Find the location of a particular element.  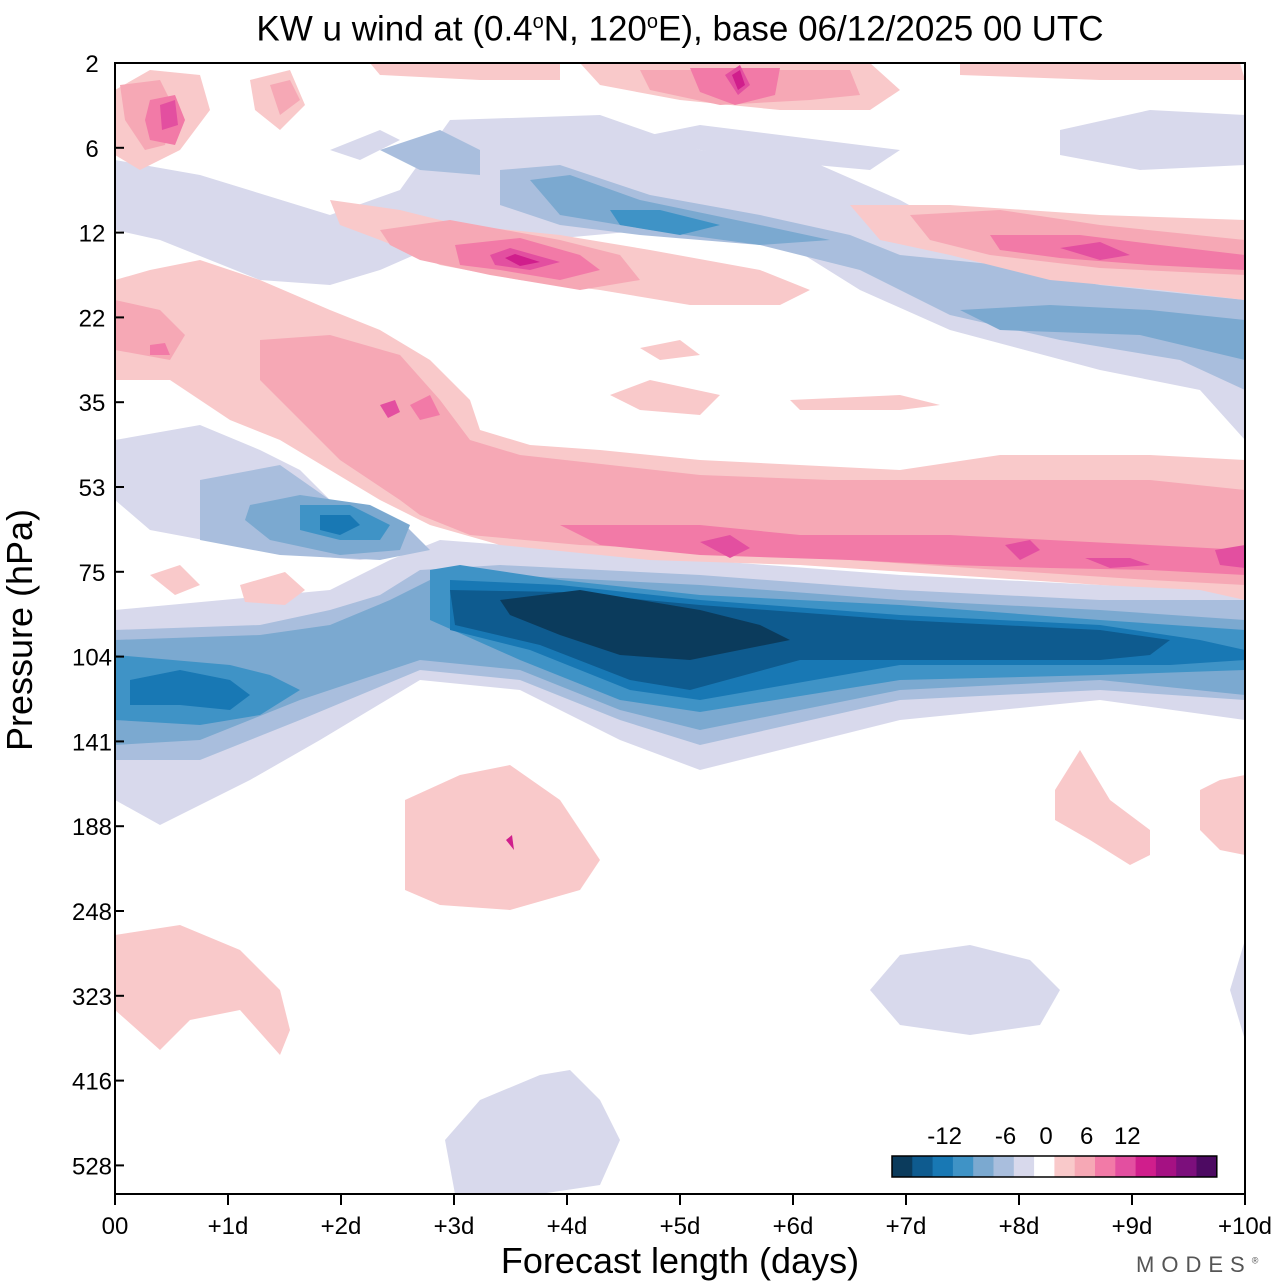

x-tick-label: +3d is located at coordinates (454, 1226).